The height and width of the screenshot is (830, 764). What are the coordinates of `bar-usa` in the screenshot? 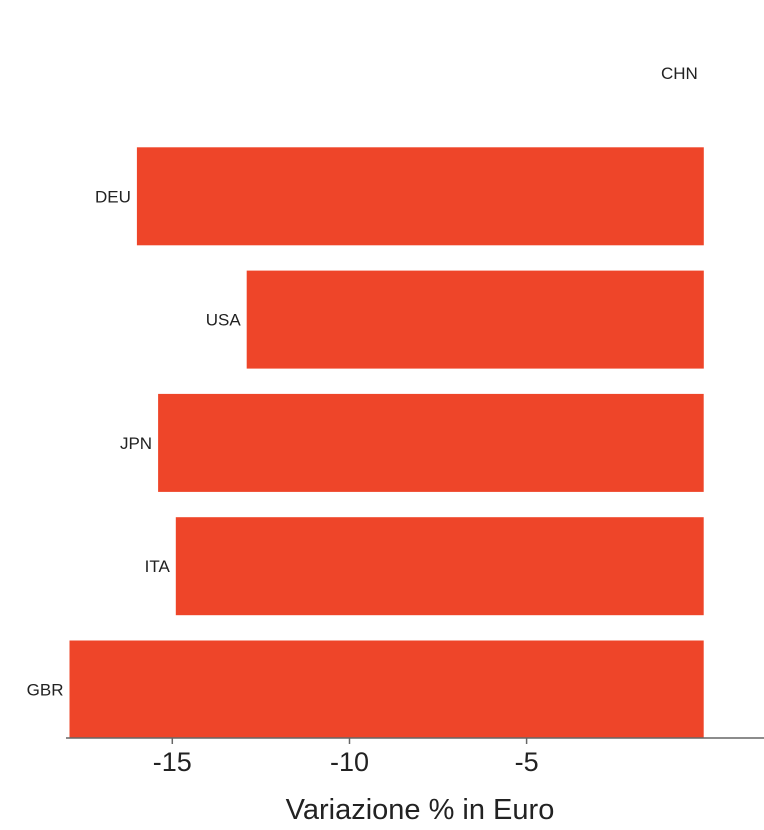 It's located at (475, 319).